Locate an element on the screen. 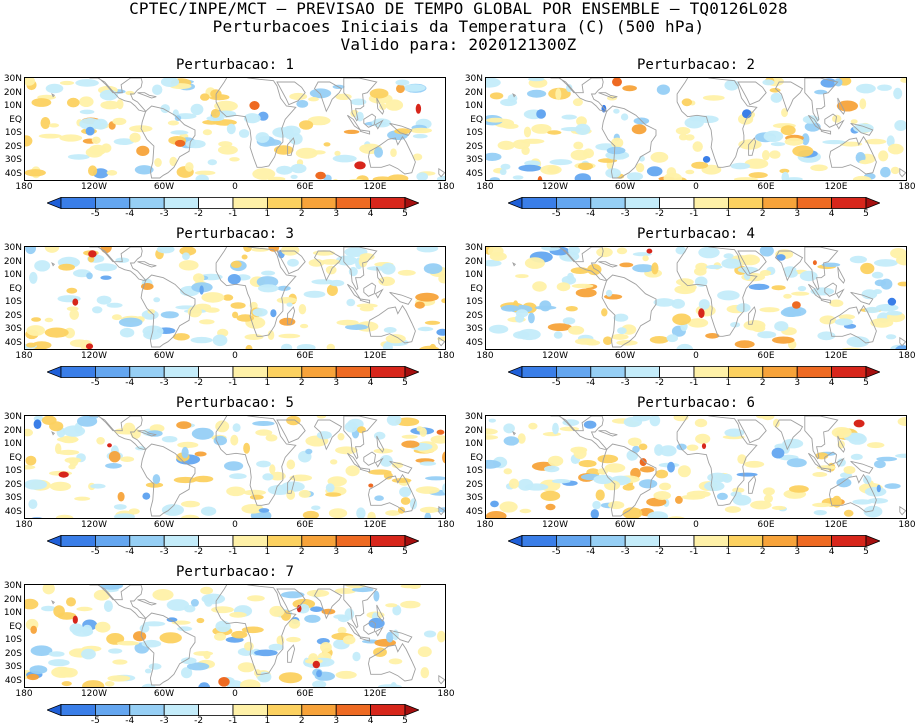 This screenshot has width=917, height=726. colorbar-min-arrow is located at coordinates (54, 203).